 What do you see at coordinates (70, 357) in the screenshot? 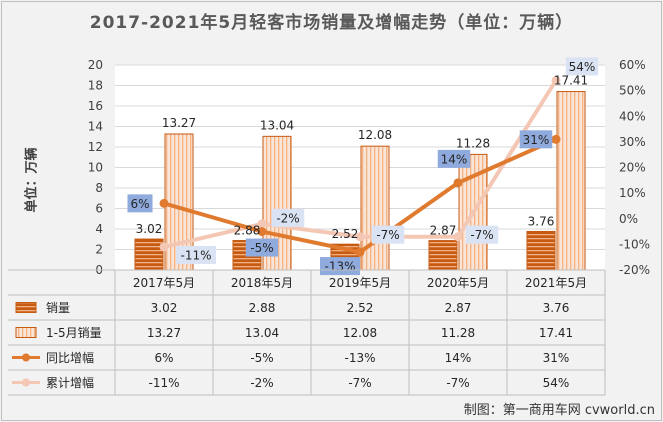
I see `legend-label: 同比增幅` at bounding box center [70, 357].